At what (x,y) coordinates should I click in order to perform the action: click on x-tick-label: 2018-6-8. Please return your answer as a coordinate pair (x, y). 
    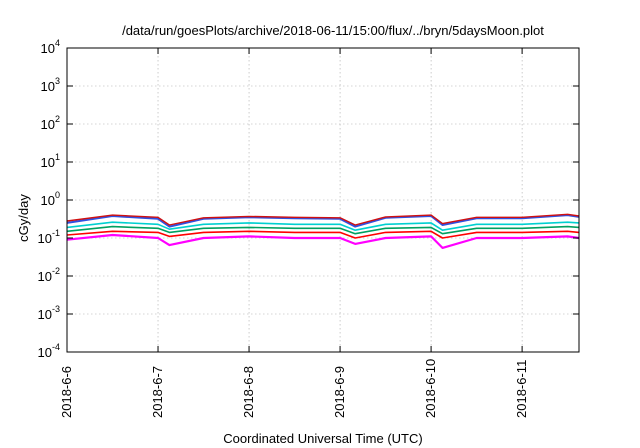
    Looking at the image, I should click on (248, 392).